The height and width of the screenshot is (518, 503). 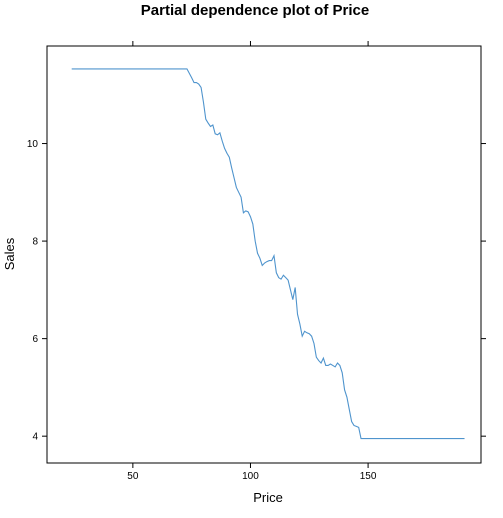 What do you see at coordinates (250, 476) in the screenshot?
I see `x-tick-label: 100` at bounding box center [250, 476].